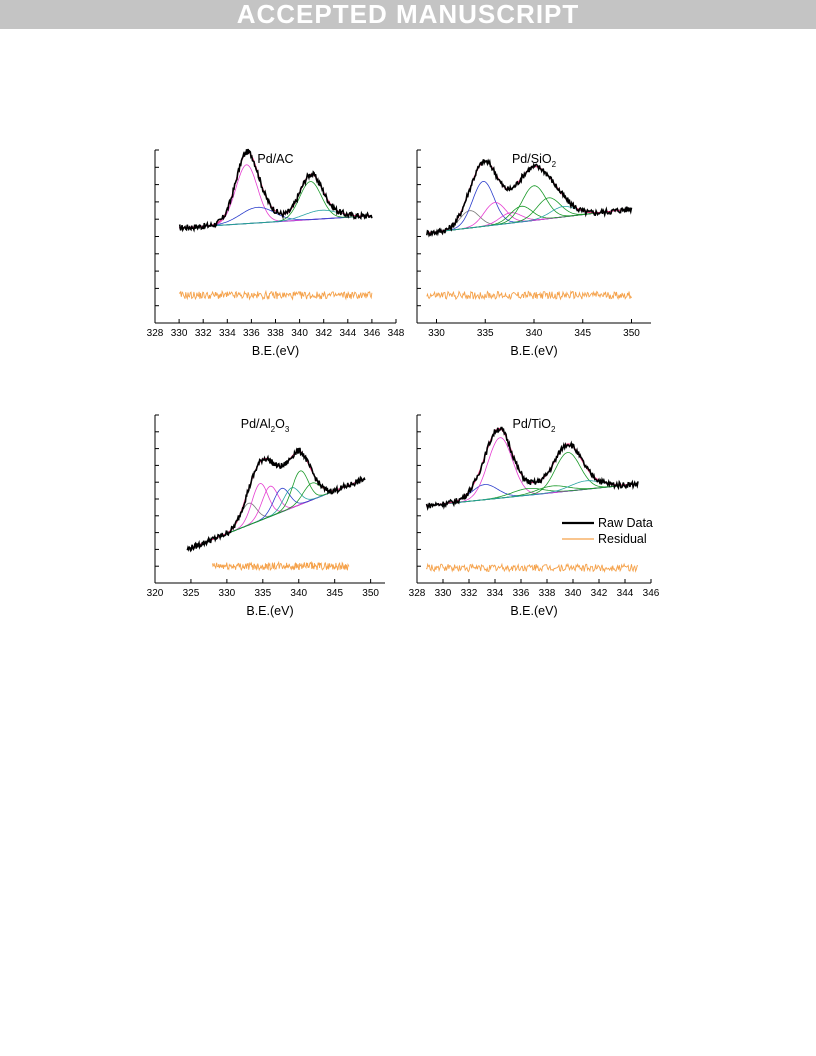  I want to click on legend: Raw Data Residual, so click(607, 531).